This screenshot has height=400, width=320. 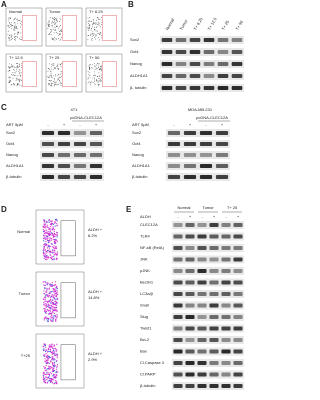 I want to click on gate, so click(x=109, y=28).